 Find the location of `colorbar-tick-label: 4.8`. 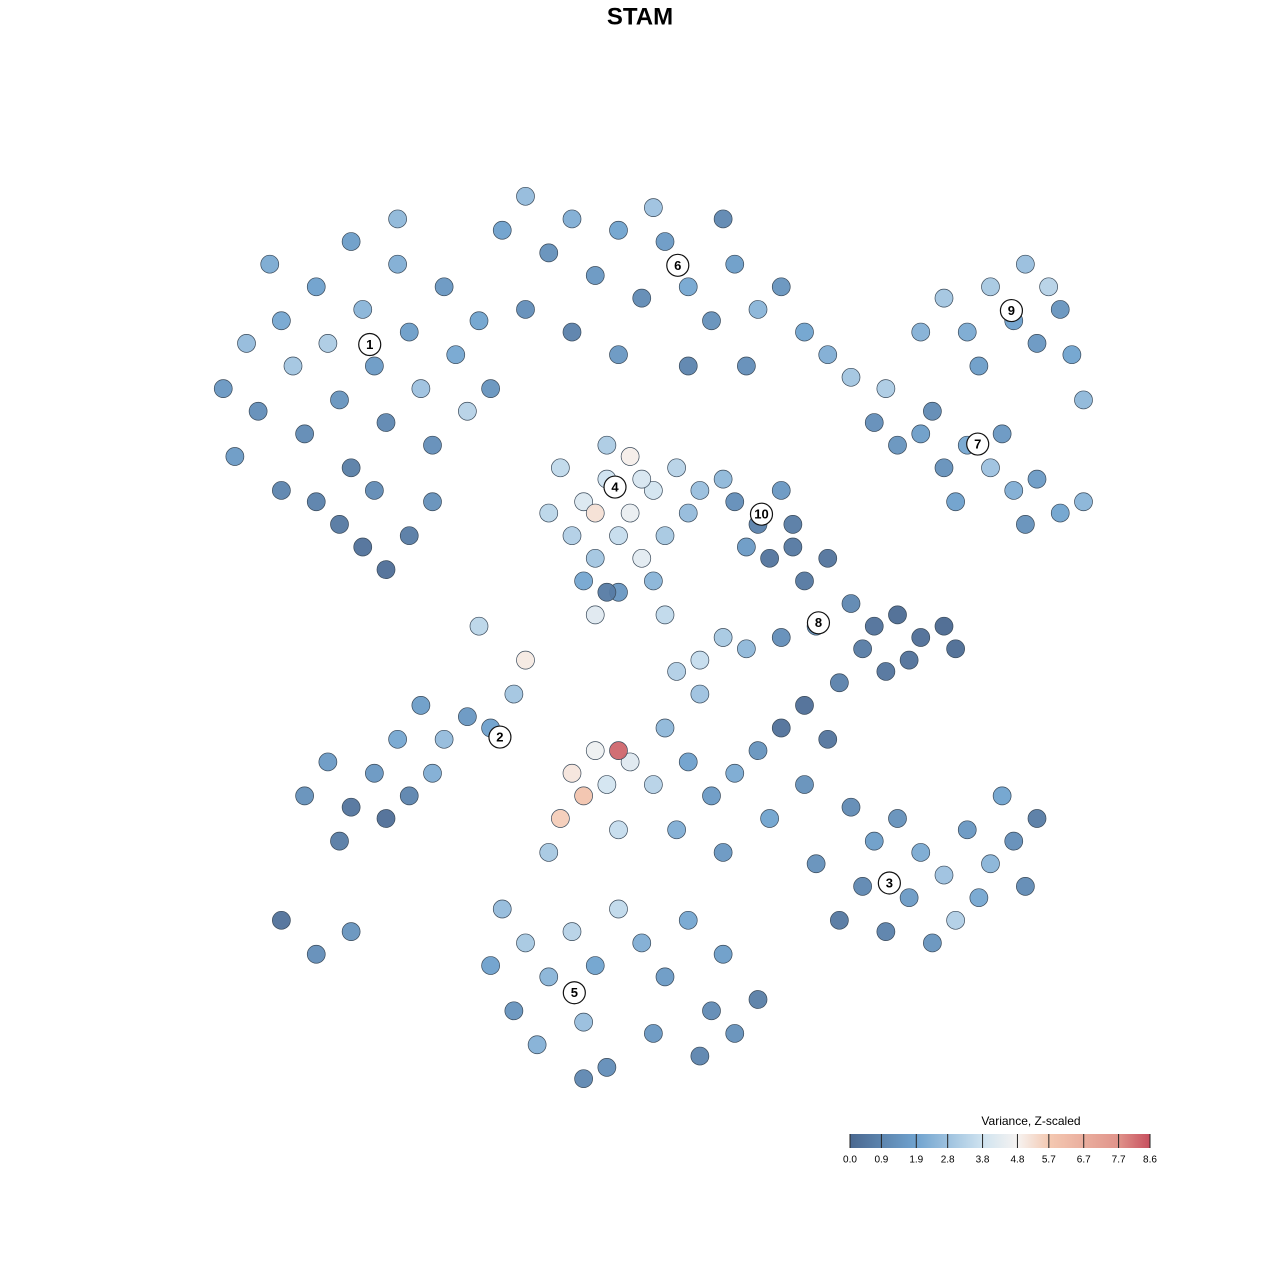

colorbar-tick-label: 4.8 is located at coordinates (1017, 1160).